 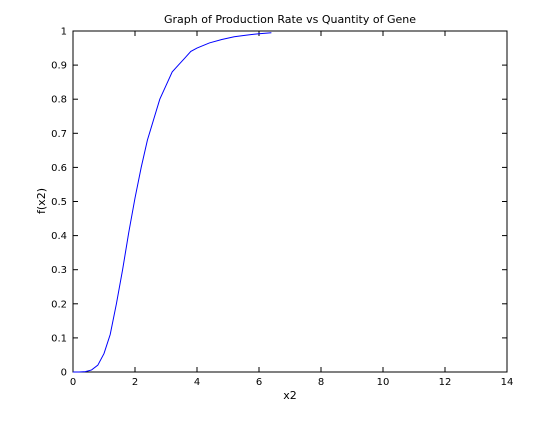 I want to click on y-tick-label: 0.8, so click(x=59, y=100).